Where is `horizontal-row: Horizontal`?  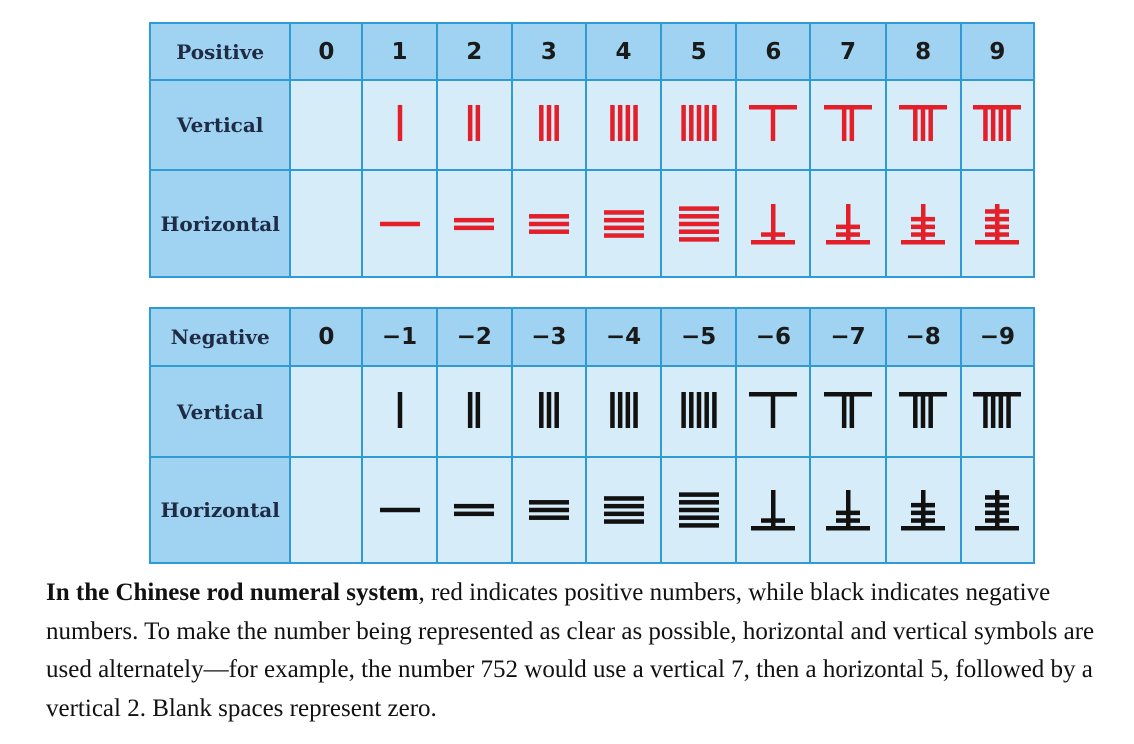 horizontal-row: Horizontal is located at coordinates (592, 223).